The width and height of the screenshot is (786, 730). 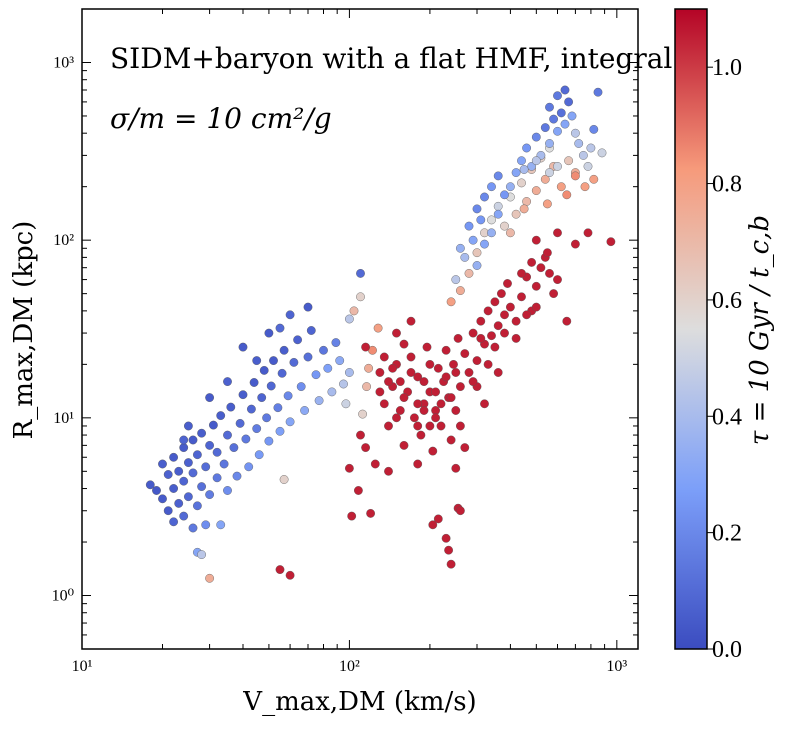 I want to click on colorbar-ticks: 0.0 0.2 0.4 0.6 0.8 1.0, so click(x=724, y=359).